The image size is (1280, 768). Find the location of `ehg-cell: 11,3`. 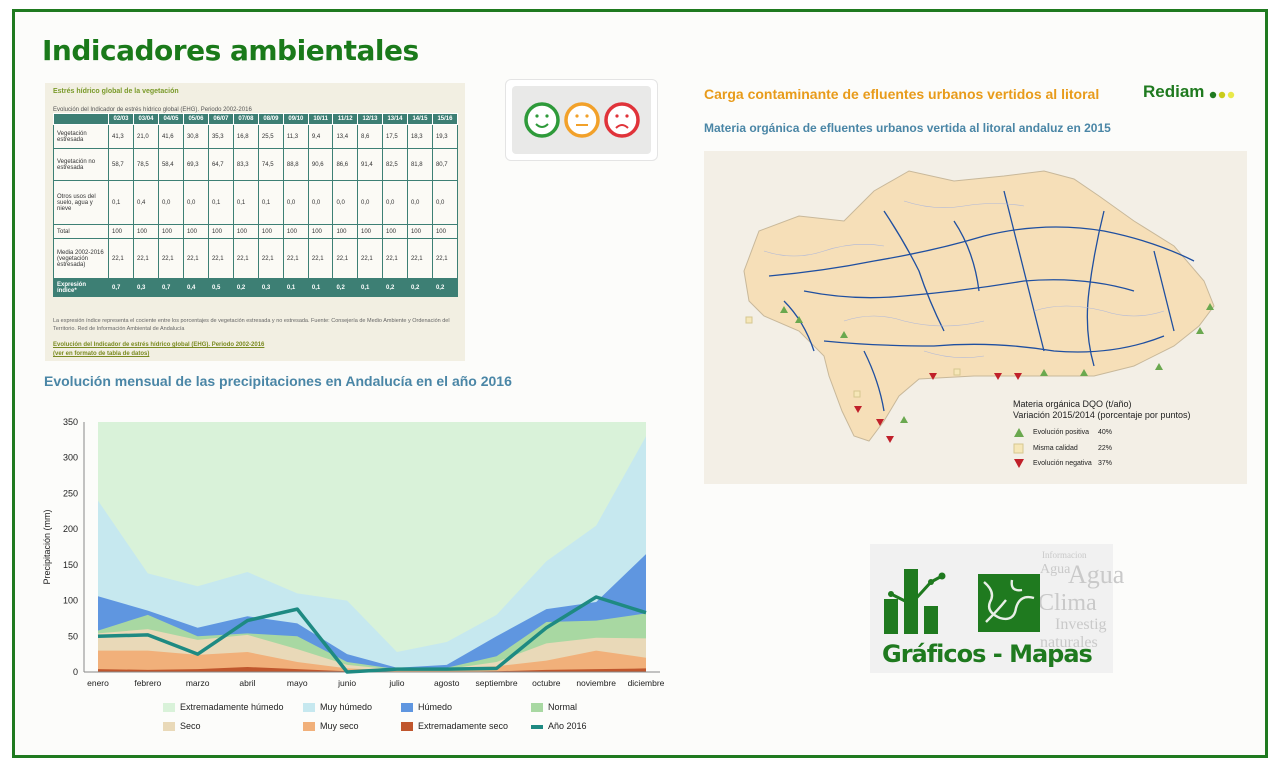

ehg-cell: 11,3 is located at coordinates (295, 136).